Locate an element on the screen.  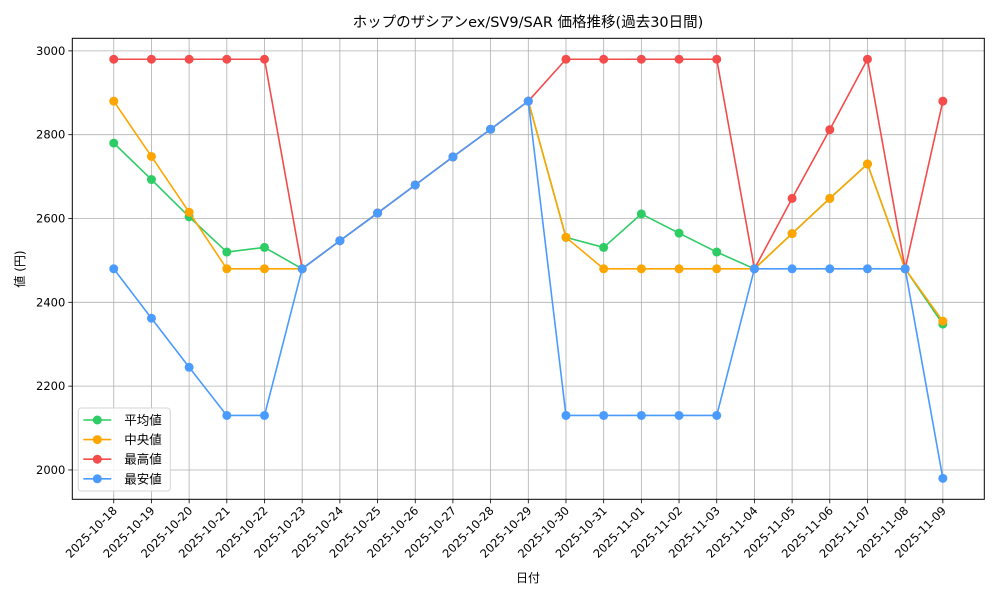
legend-box is located at coordinates (124, 449).